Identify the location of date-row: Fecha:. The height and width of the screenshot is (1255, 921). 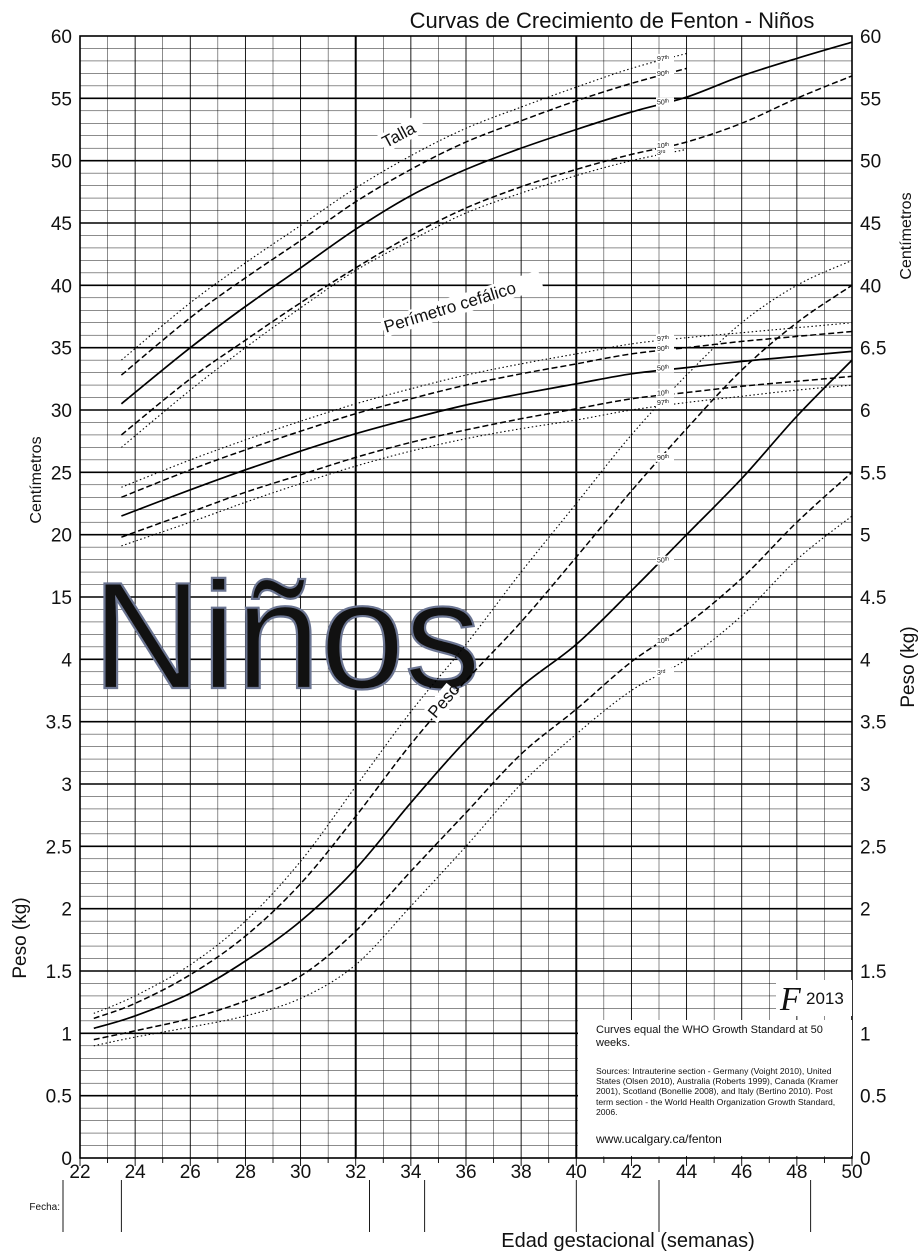
(420, 1206).